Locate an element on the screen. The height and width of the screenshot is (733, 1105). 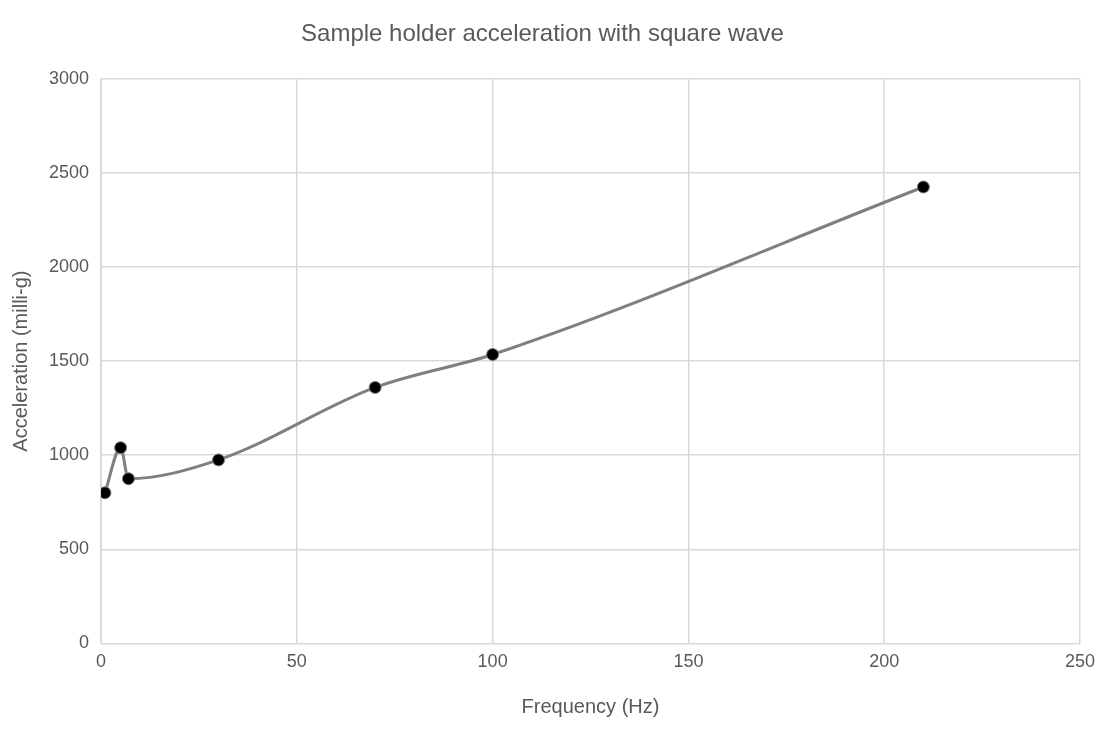
x-tick-label: 50 is located at coordinates (296, 661).